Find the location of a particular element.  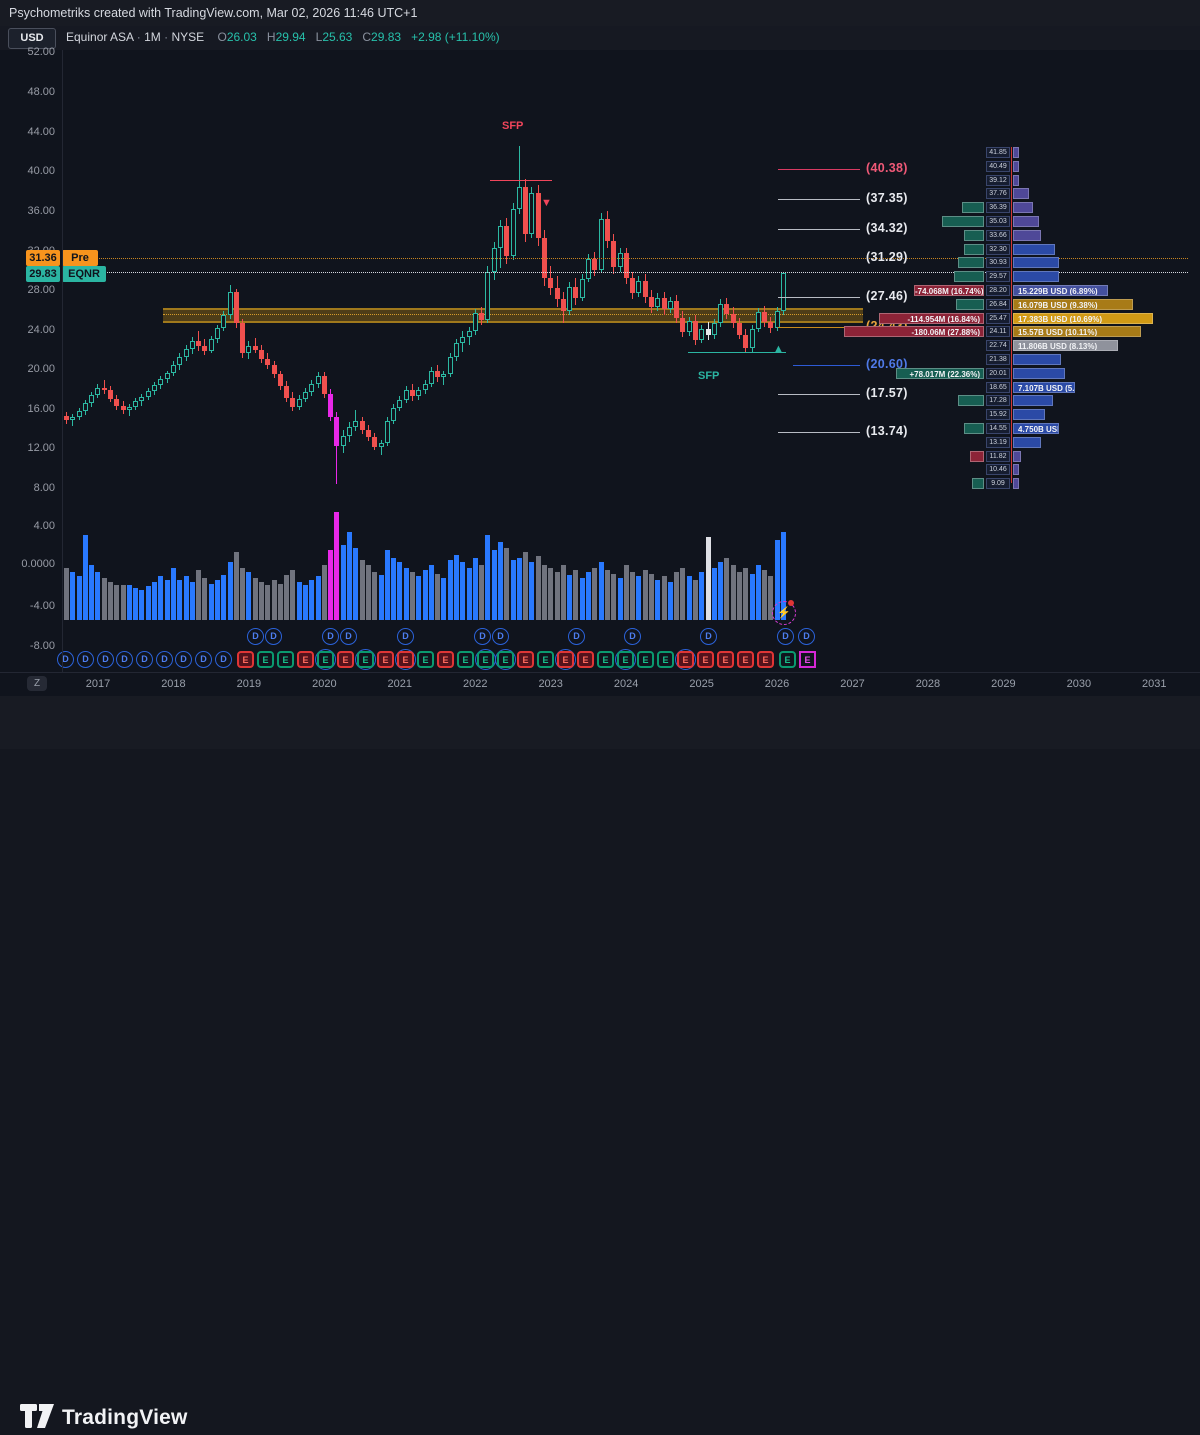

profile-buy-bar: 4.750B USD (3.08%) is located at coordinates (1036, 428).